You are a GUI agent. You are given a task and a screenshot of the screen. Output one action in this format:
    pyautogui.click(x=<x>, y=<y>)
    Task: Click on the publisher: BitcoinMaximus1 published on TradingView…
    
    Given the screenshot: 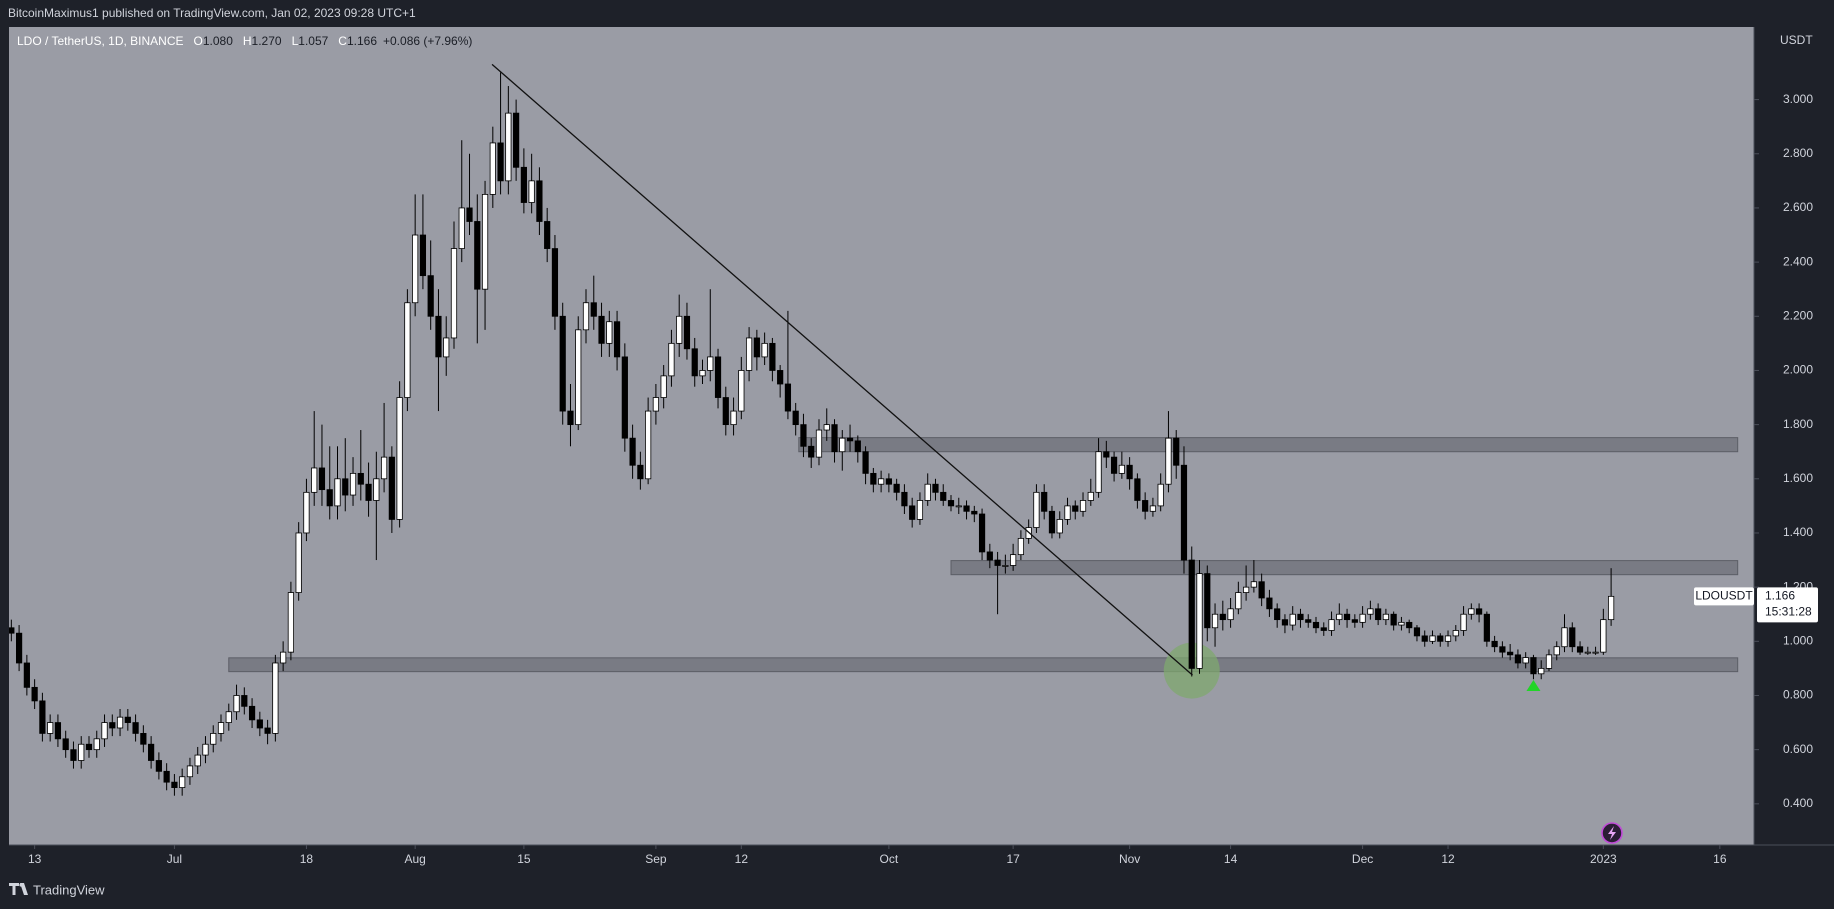 What is the action you would take?
    pyautogui.click(x=212, y=13)
    